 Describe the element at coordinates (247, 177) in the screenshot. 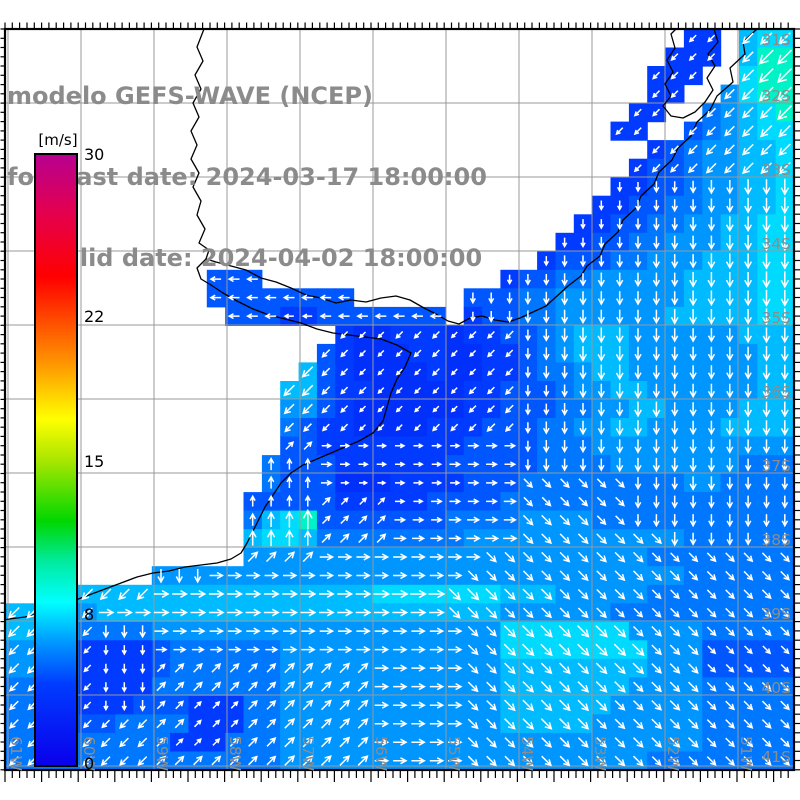

I see `forecast-date-line: forecast date: 2024-03-17 18:00:00` at that location.